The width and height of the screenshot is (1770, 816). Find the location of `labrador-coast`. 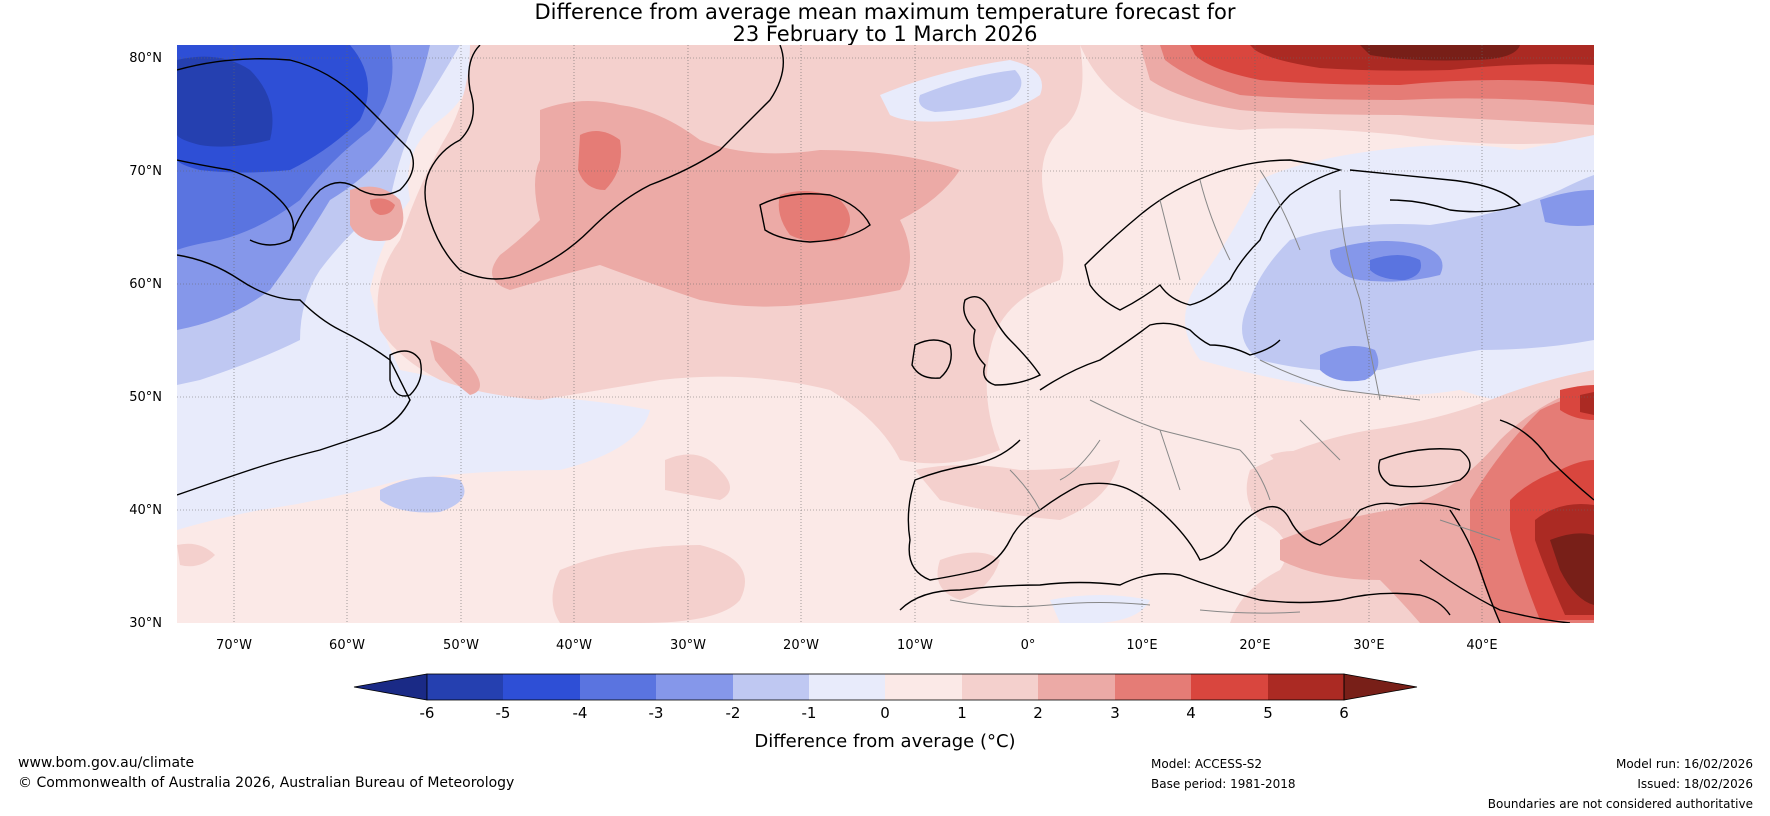

labrador-coast is located at coordinates (294, 375).